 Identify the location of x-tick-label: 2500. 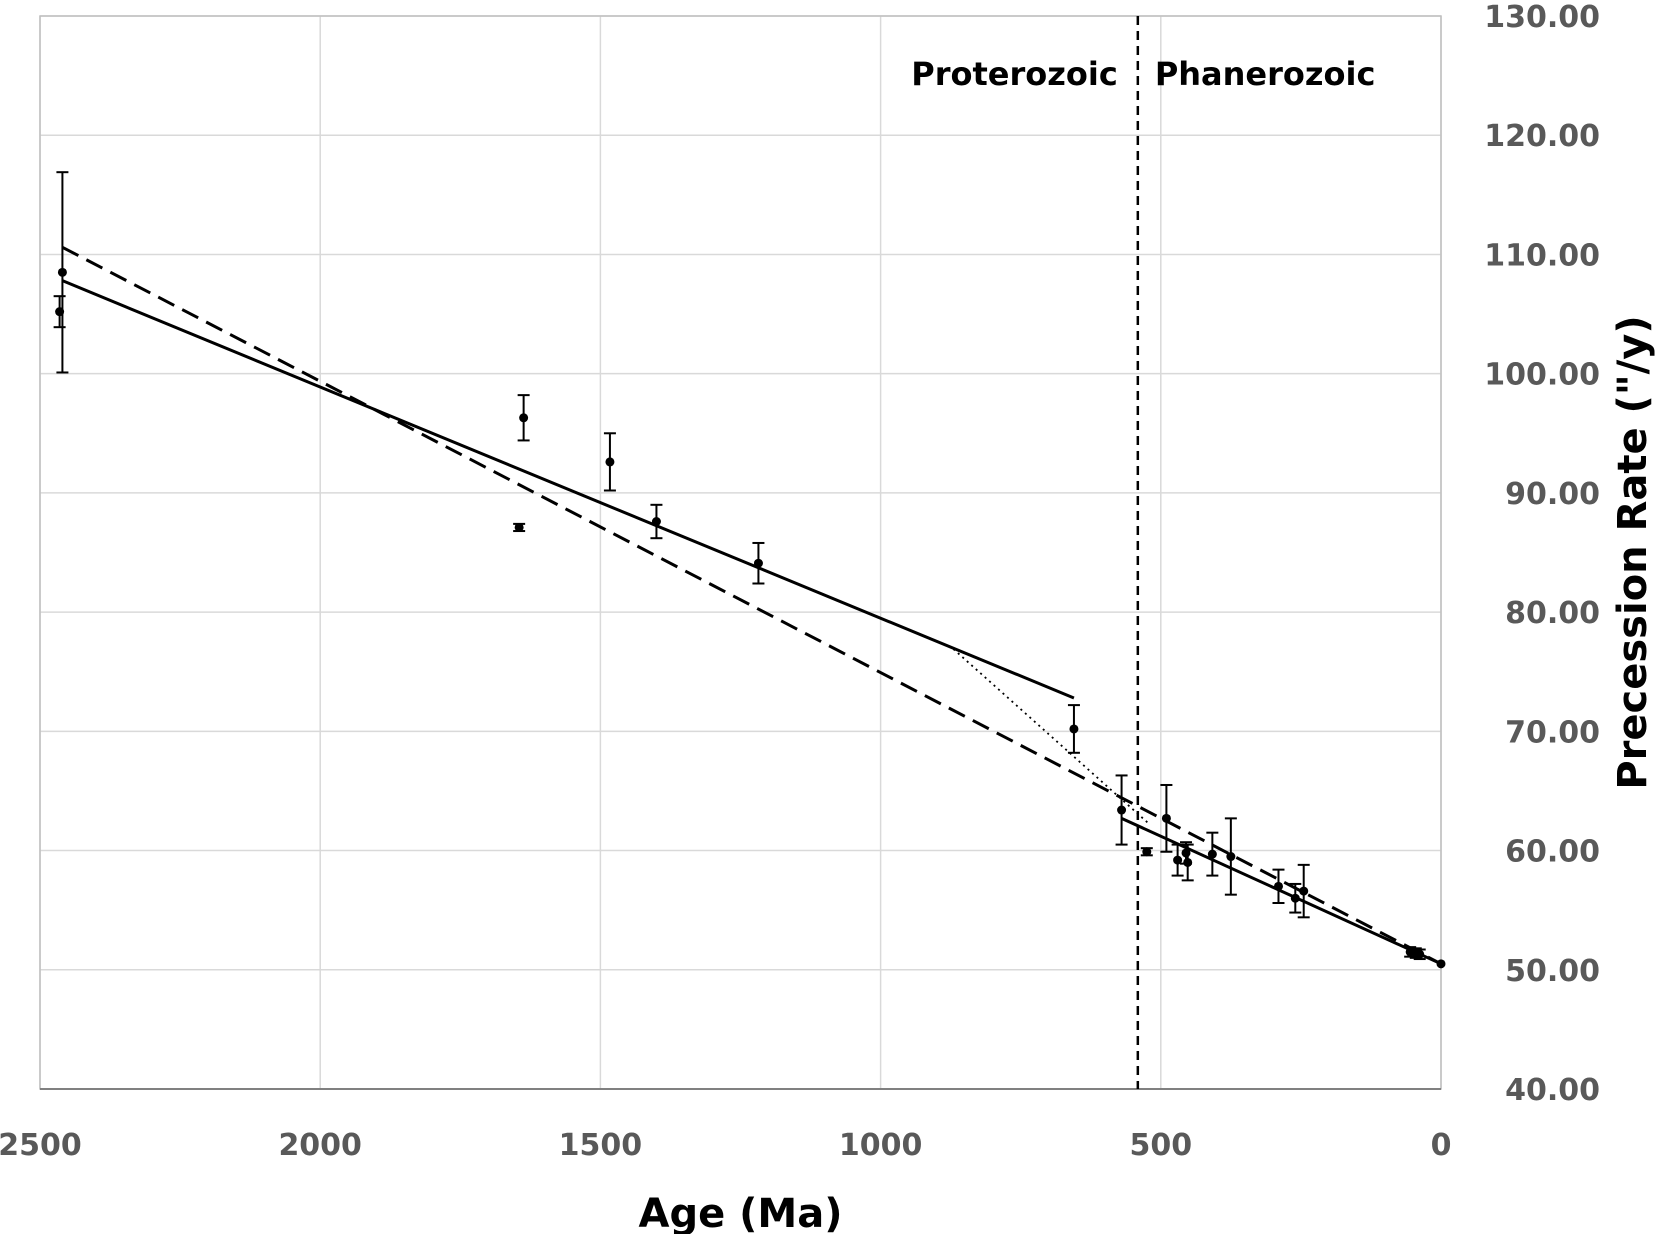
(41, 1145).